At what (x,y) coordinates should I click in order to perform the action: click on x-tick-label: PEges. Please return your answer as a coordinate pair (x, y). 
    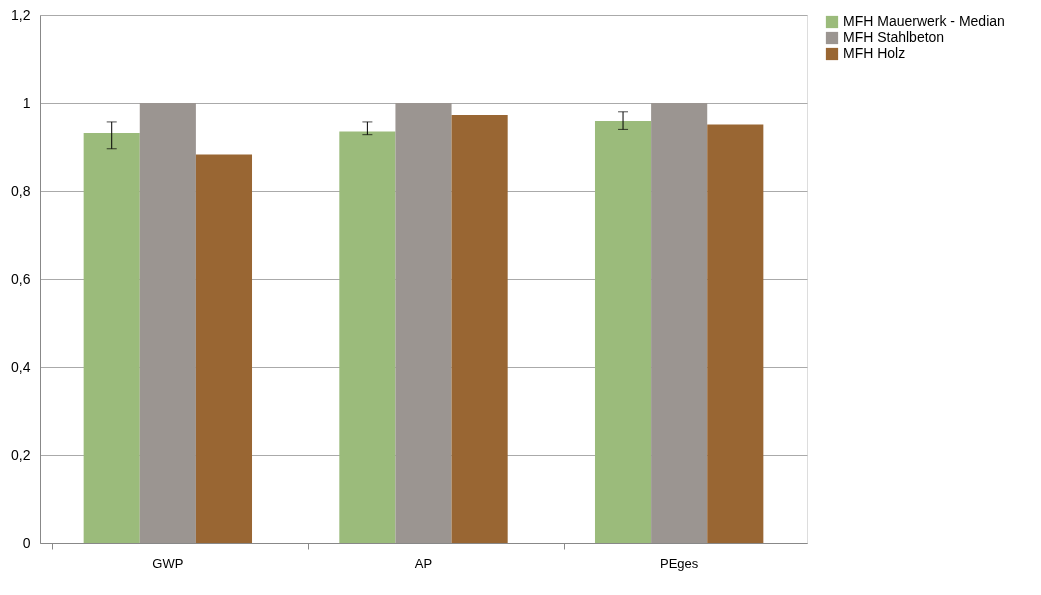
    Looking at the image, I should click on (679, 563).